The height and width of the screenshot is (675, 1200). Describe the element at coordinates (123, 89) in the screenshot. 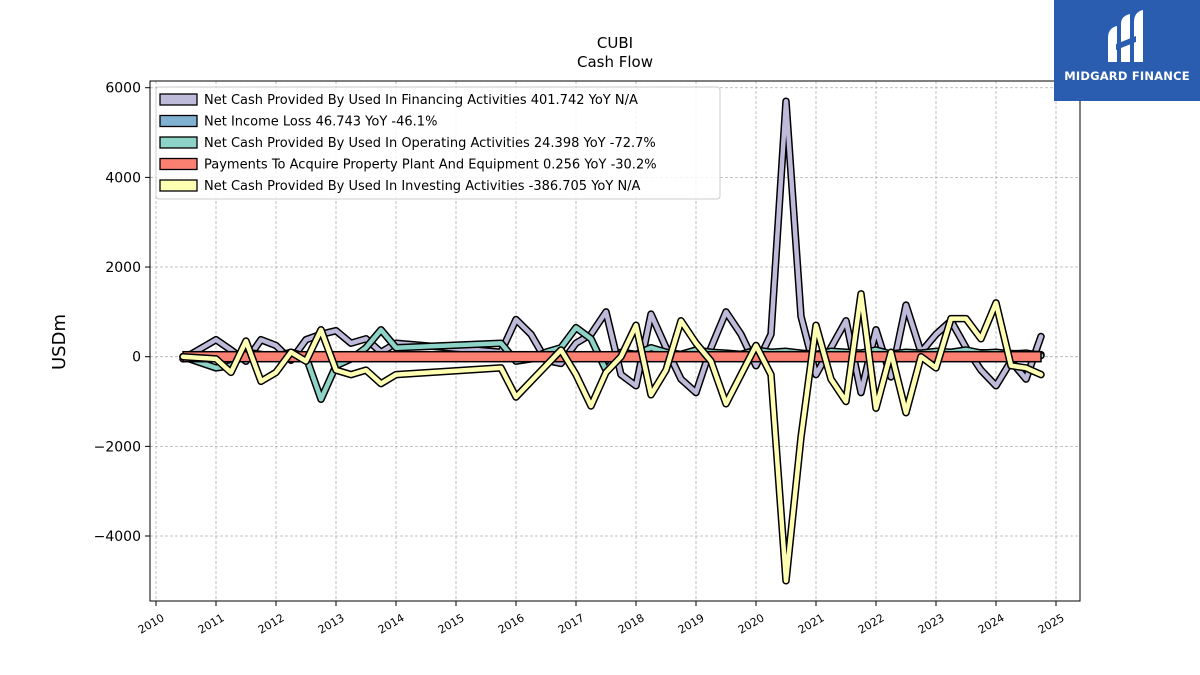

I see `y-tick-label: 6000` at that location.